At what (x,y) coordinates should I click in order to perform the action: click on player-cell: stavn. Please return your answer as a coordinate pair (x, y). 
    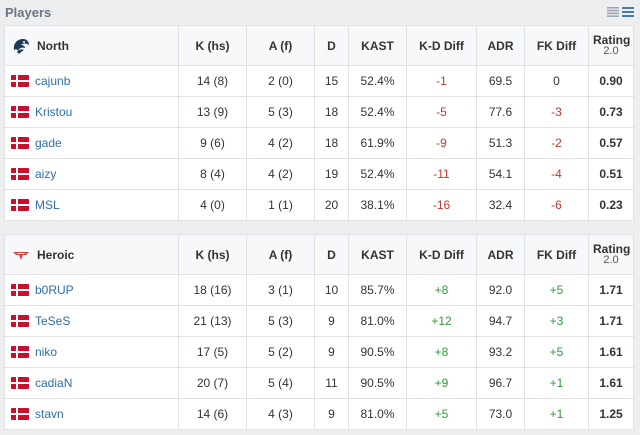
    Looking at the image, I should click on (91, 414).